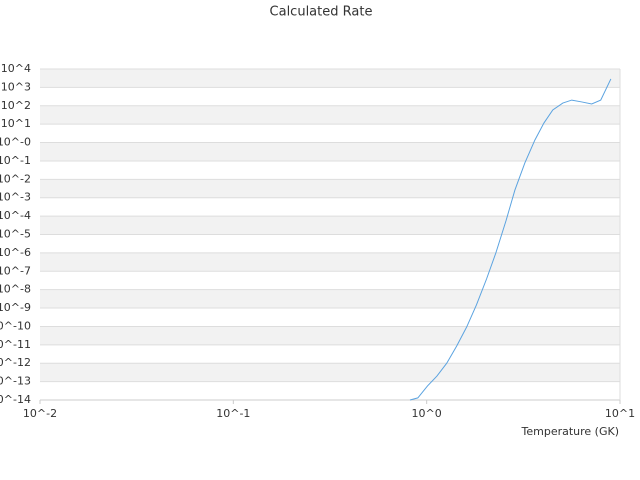 Image resolution: width=640 pixels, height=480 pixels. I want to click on y-tick-label: 10^-11, so click(15, 344).